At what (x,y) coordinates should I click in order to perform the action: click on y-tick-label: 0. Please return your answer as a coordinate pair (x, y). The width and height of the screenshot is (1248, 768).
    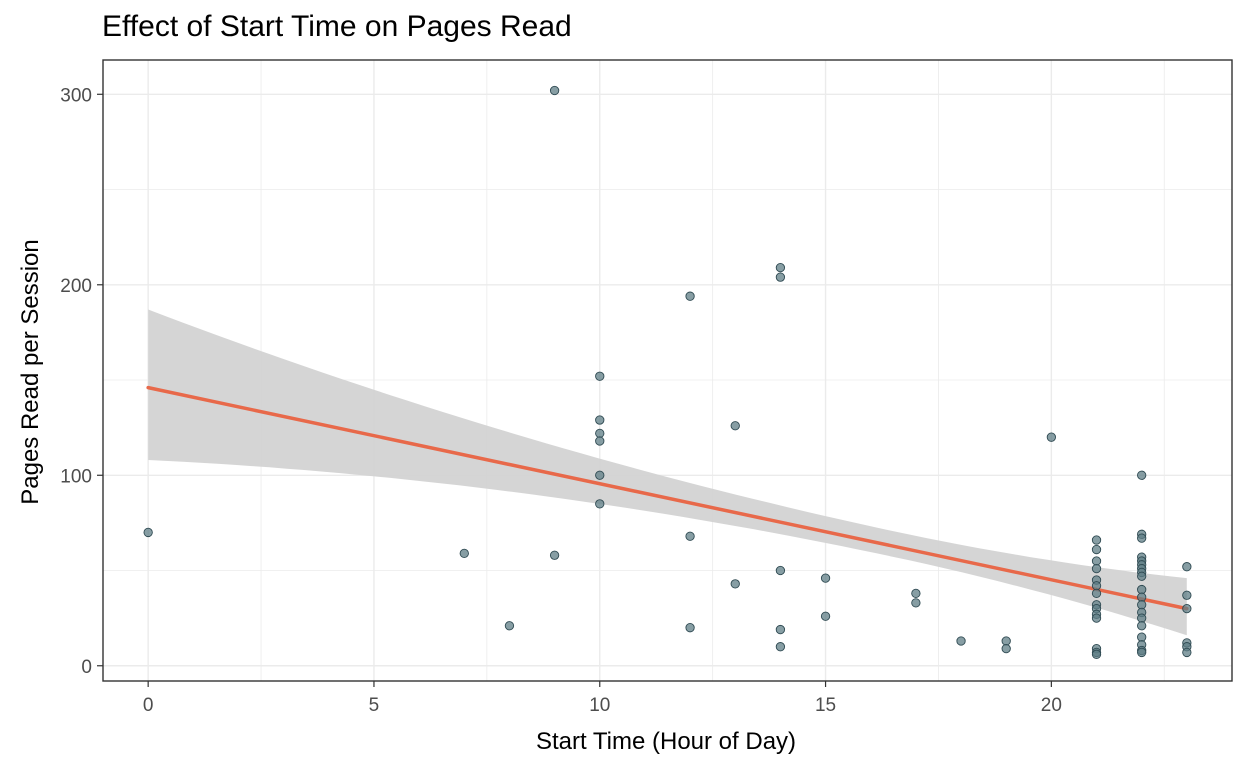
    Looking at the image, I should click on (86, 667).